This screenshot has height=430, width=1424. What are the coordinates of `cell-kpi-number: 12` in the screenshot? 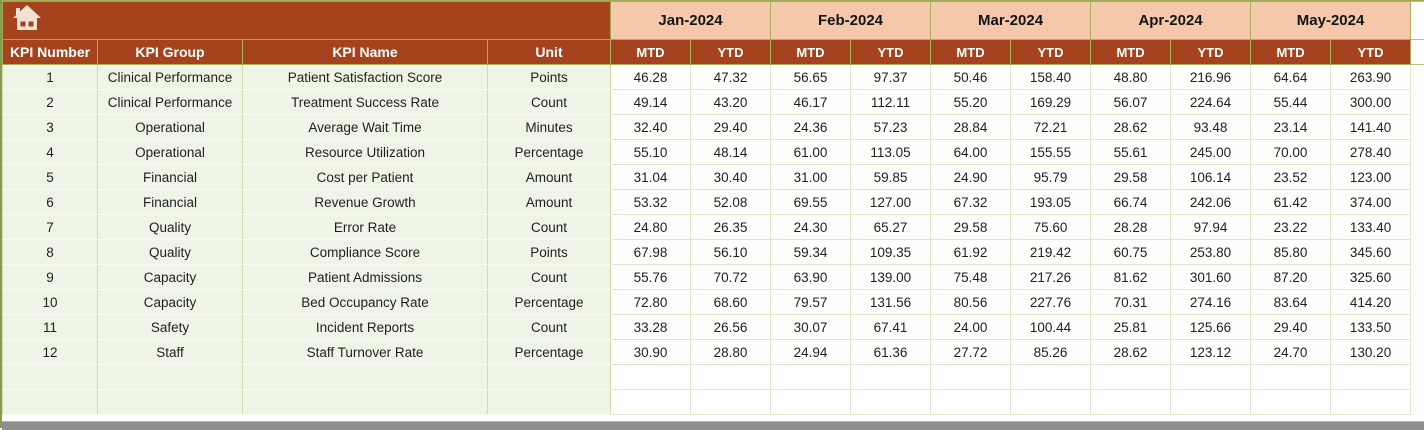 It's located at (50, 352).